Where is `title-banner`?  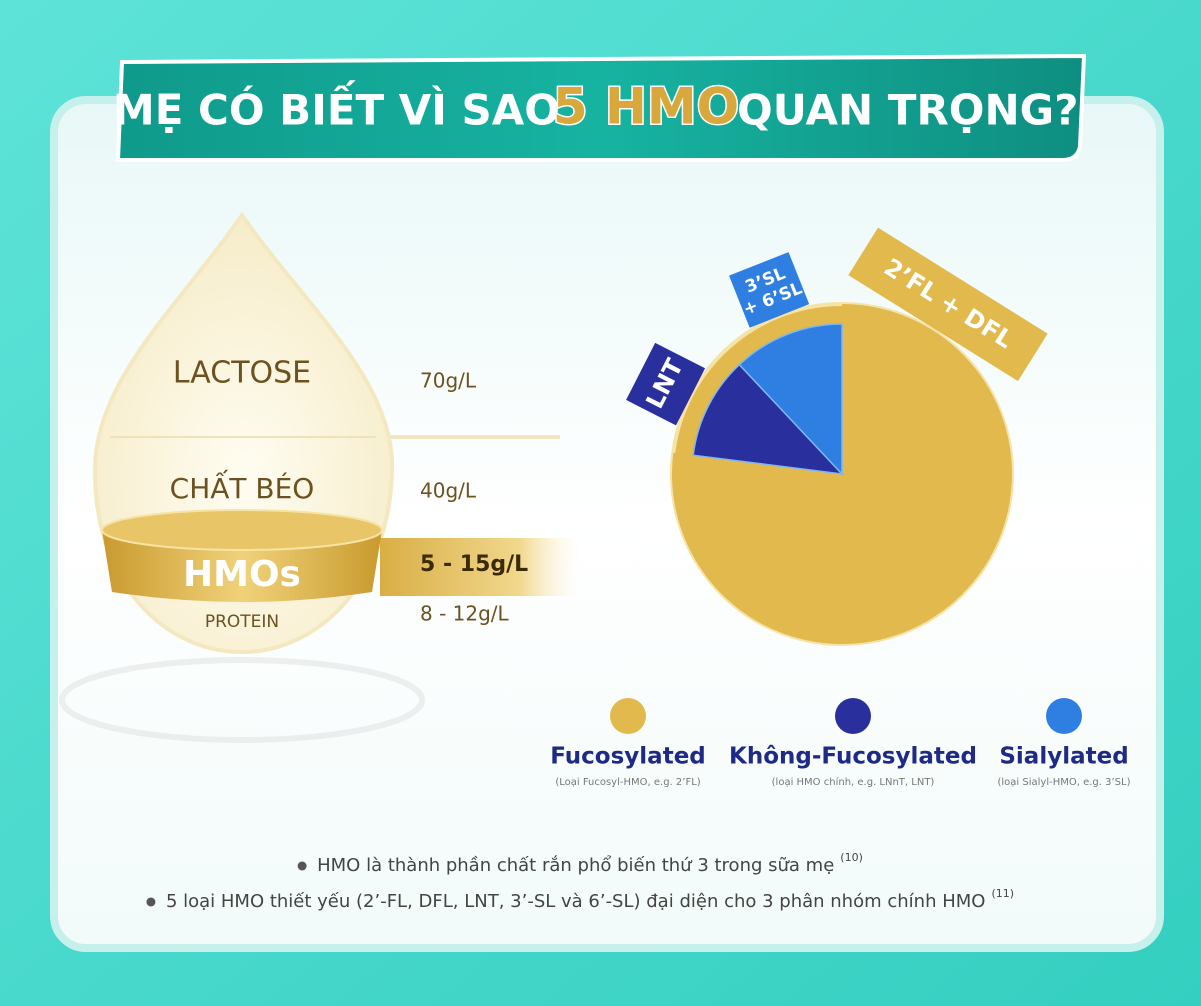
title-banner is located at coordinates (601, 107).